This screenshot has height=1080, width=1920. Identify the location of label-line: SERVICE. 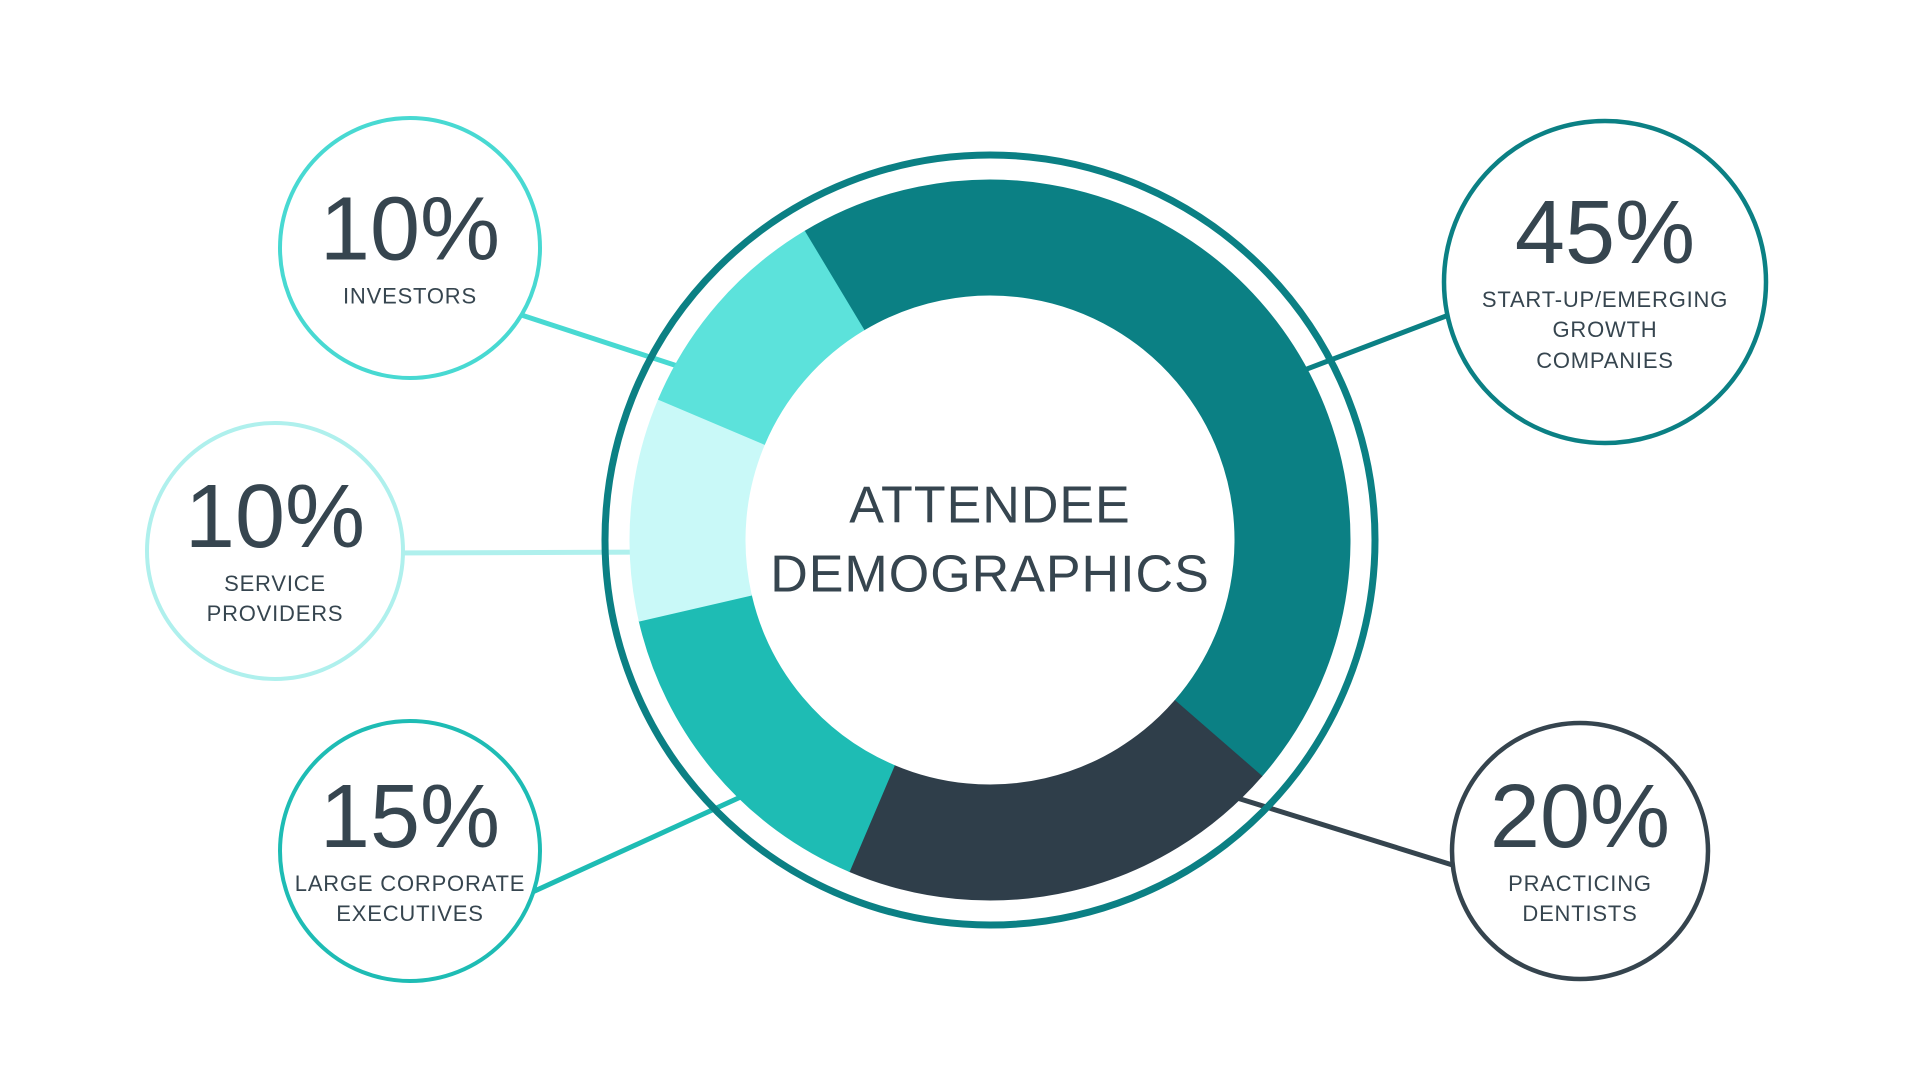
(275, 584).